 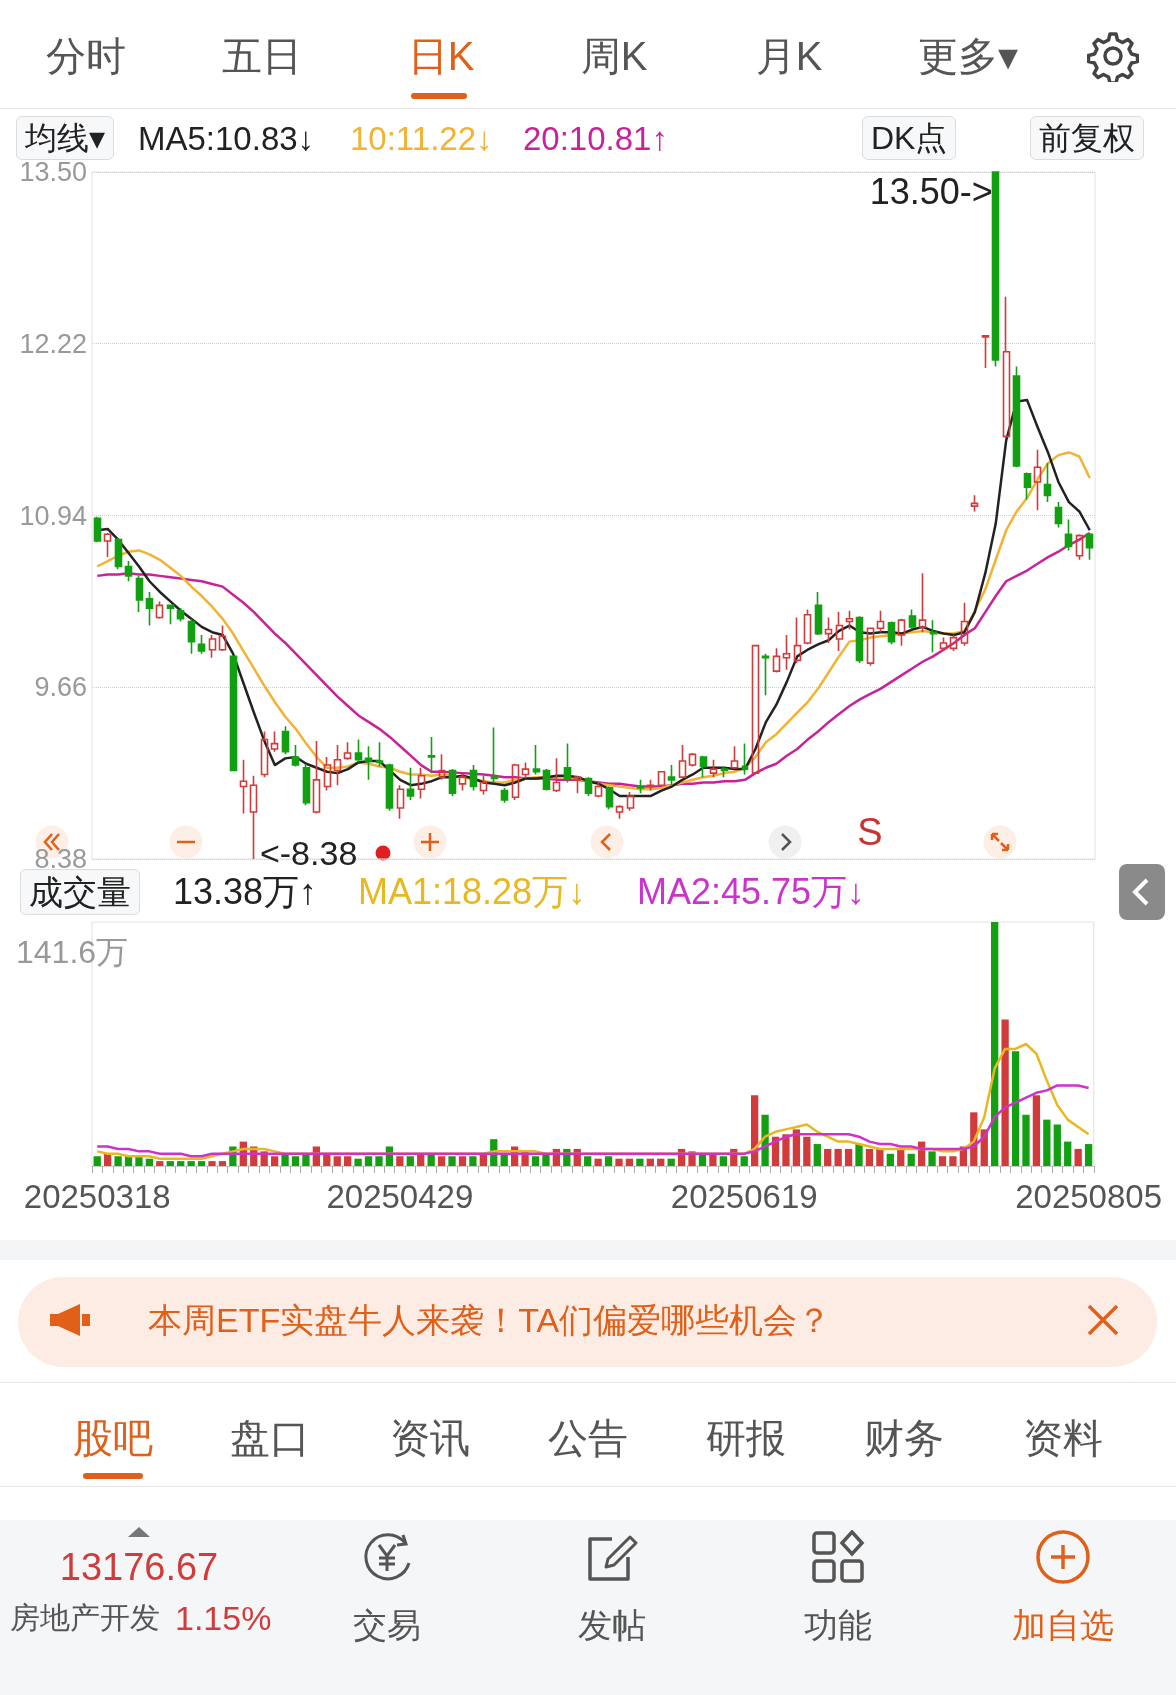 I want to click on annotation: <-8.38, so click(x=308, y=853).